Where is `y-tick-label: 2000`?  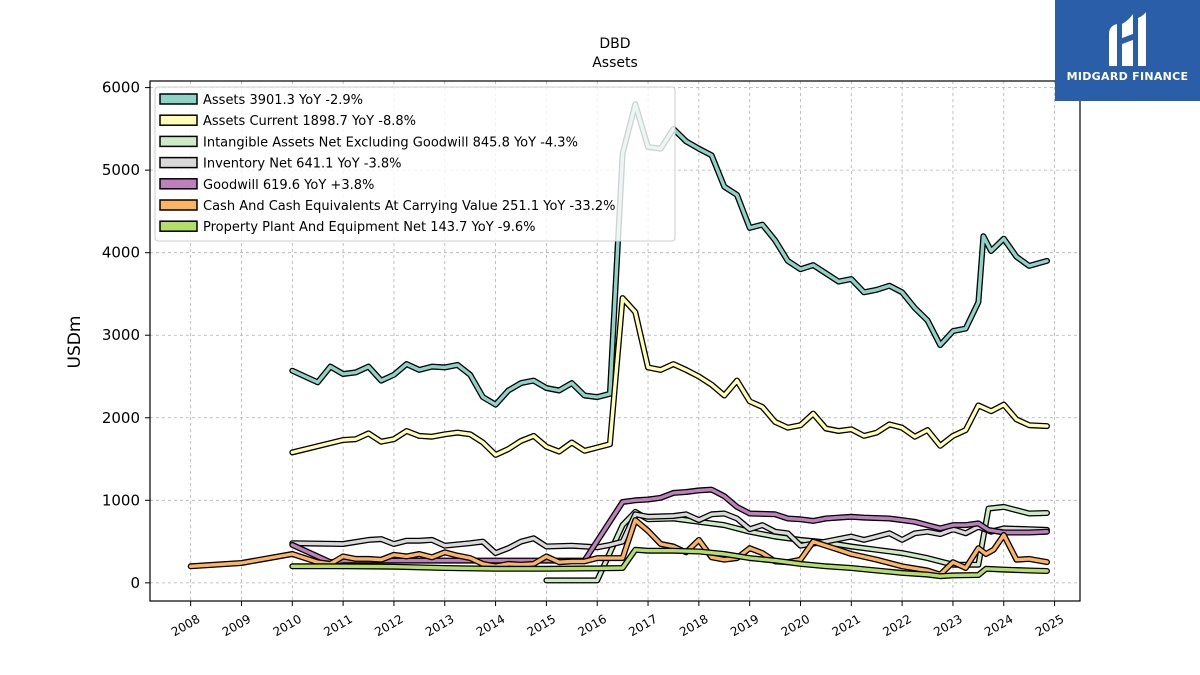 y-tick-label: 2000 is located at coordinates (121, 418).